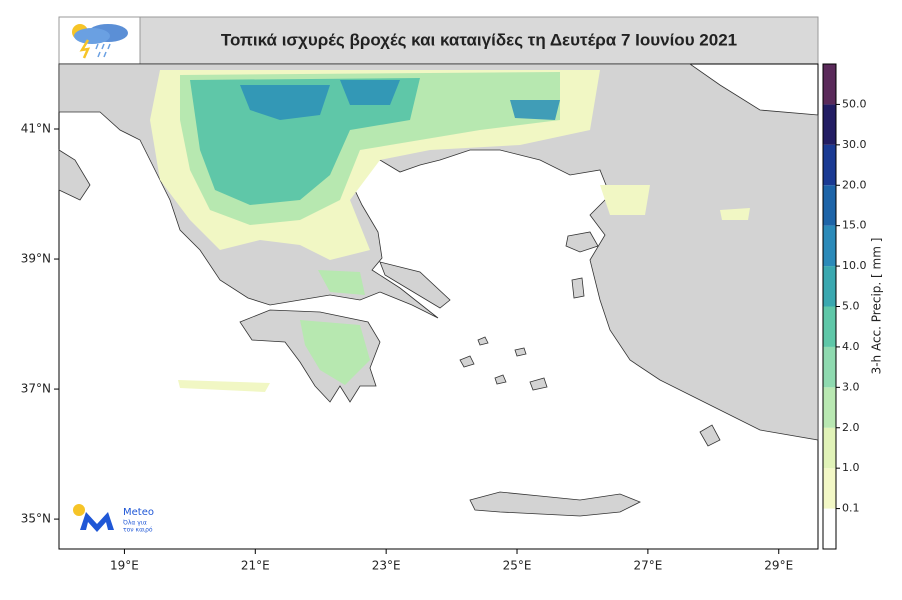 The height and width of the screenshot is (600, 902). Describe the element at coordinates (74, 175) in the screenshot. I see `land-italy` at that location.